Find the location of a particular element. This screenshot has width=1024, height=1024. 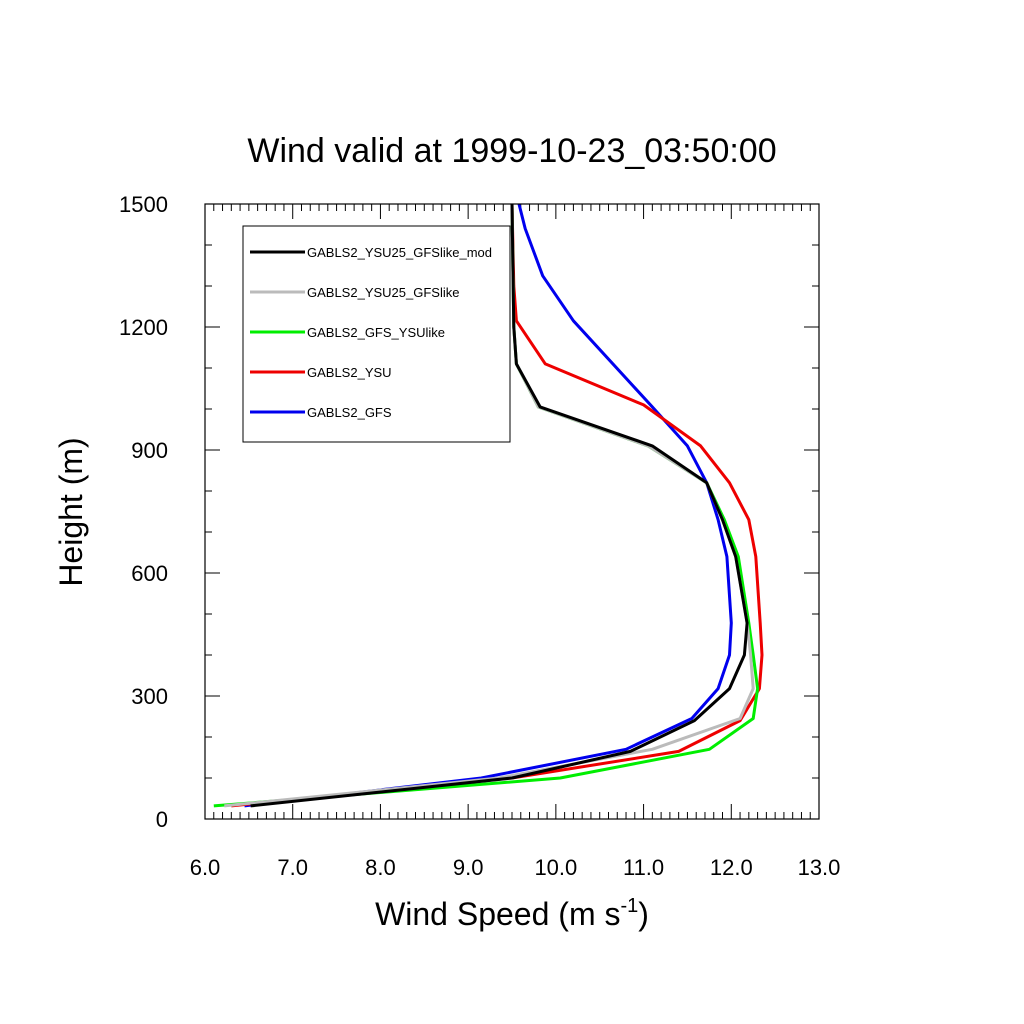

chart-title: Wind valid at 1999-10-23_03:50:00 is located at coordinates (511, 151).